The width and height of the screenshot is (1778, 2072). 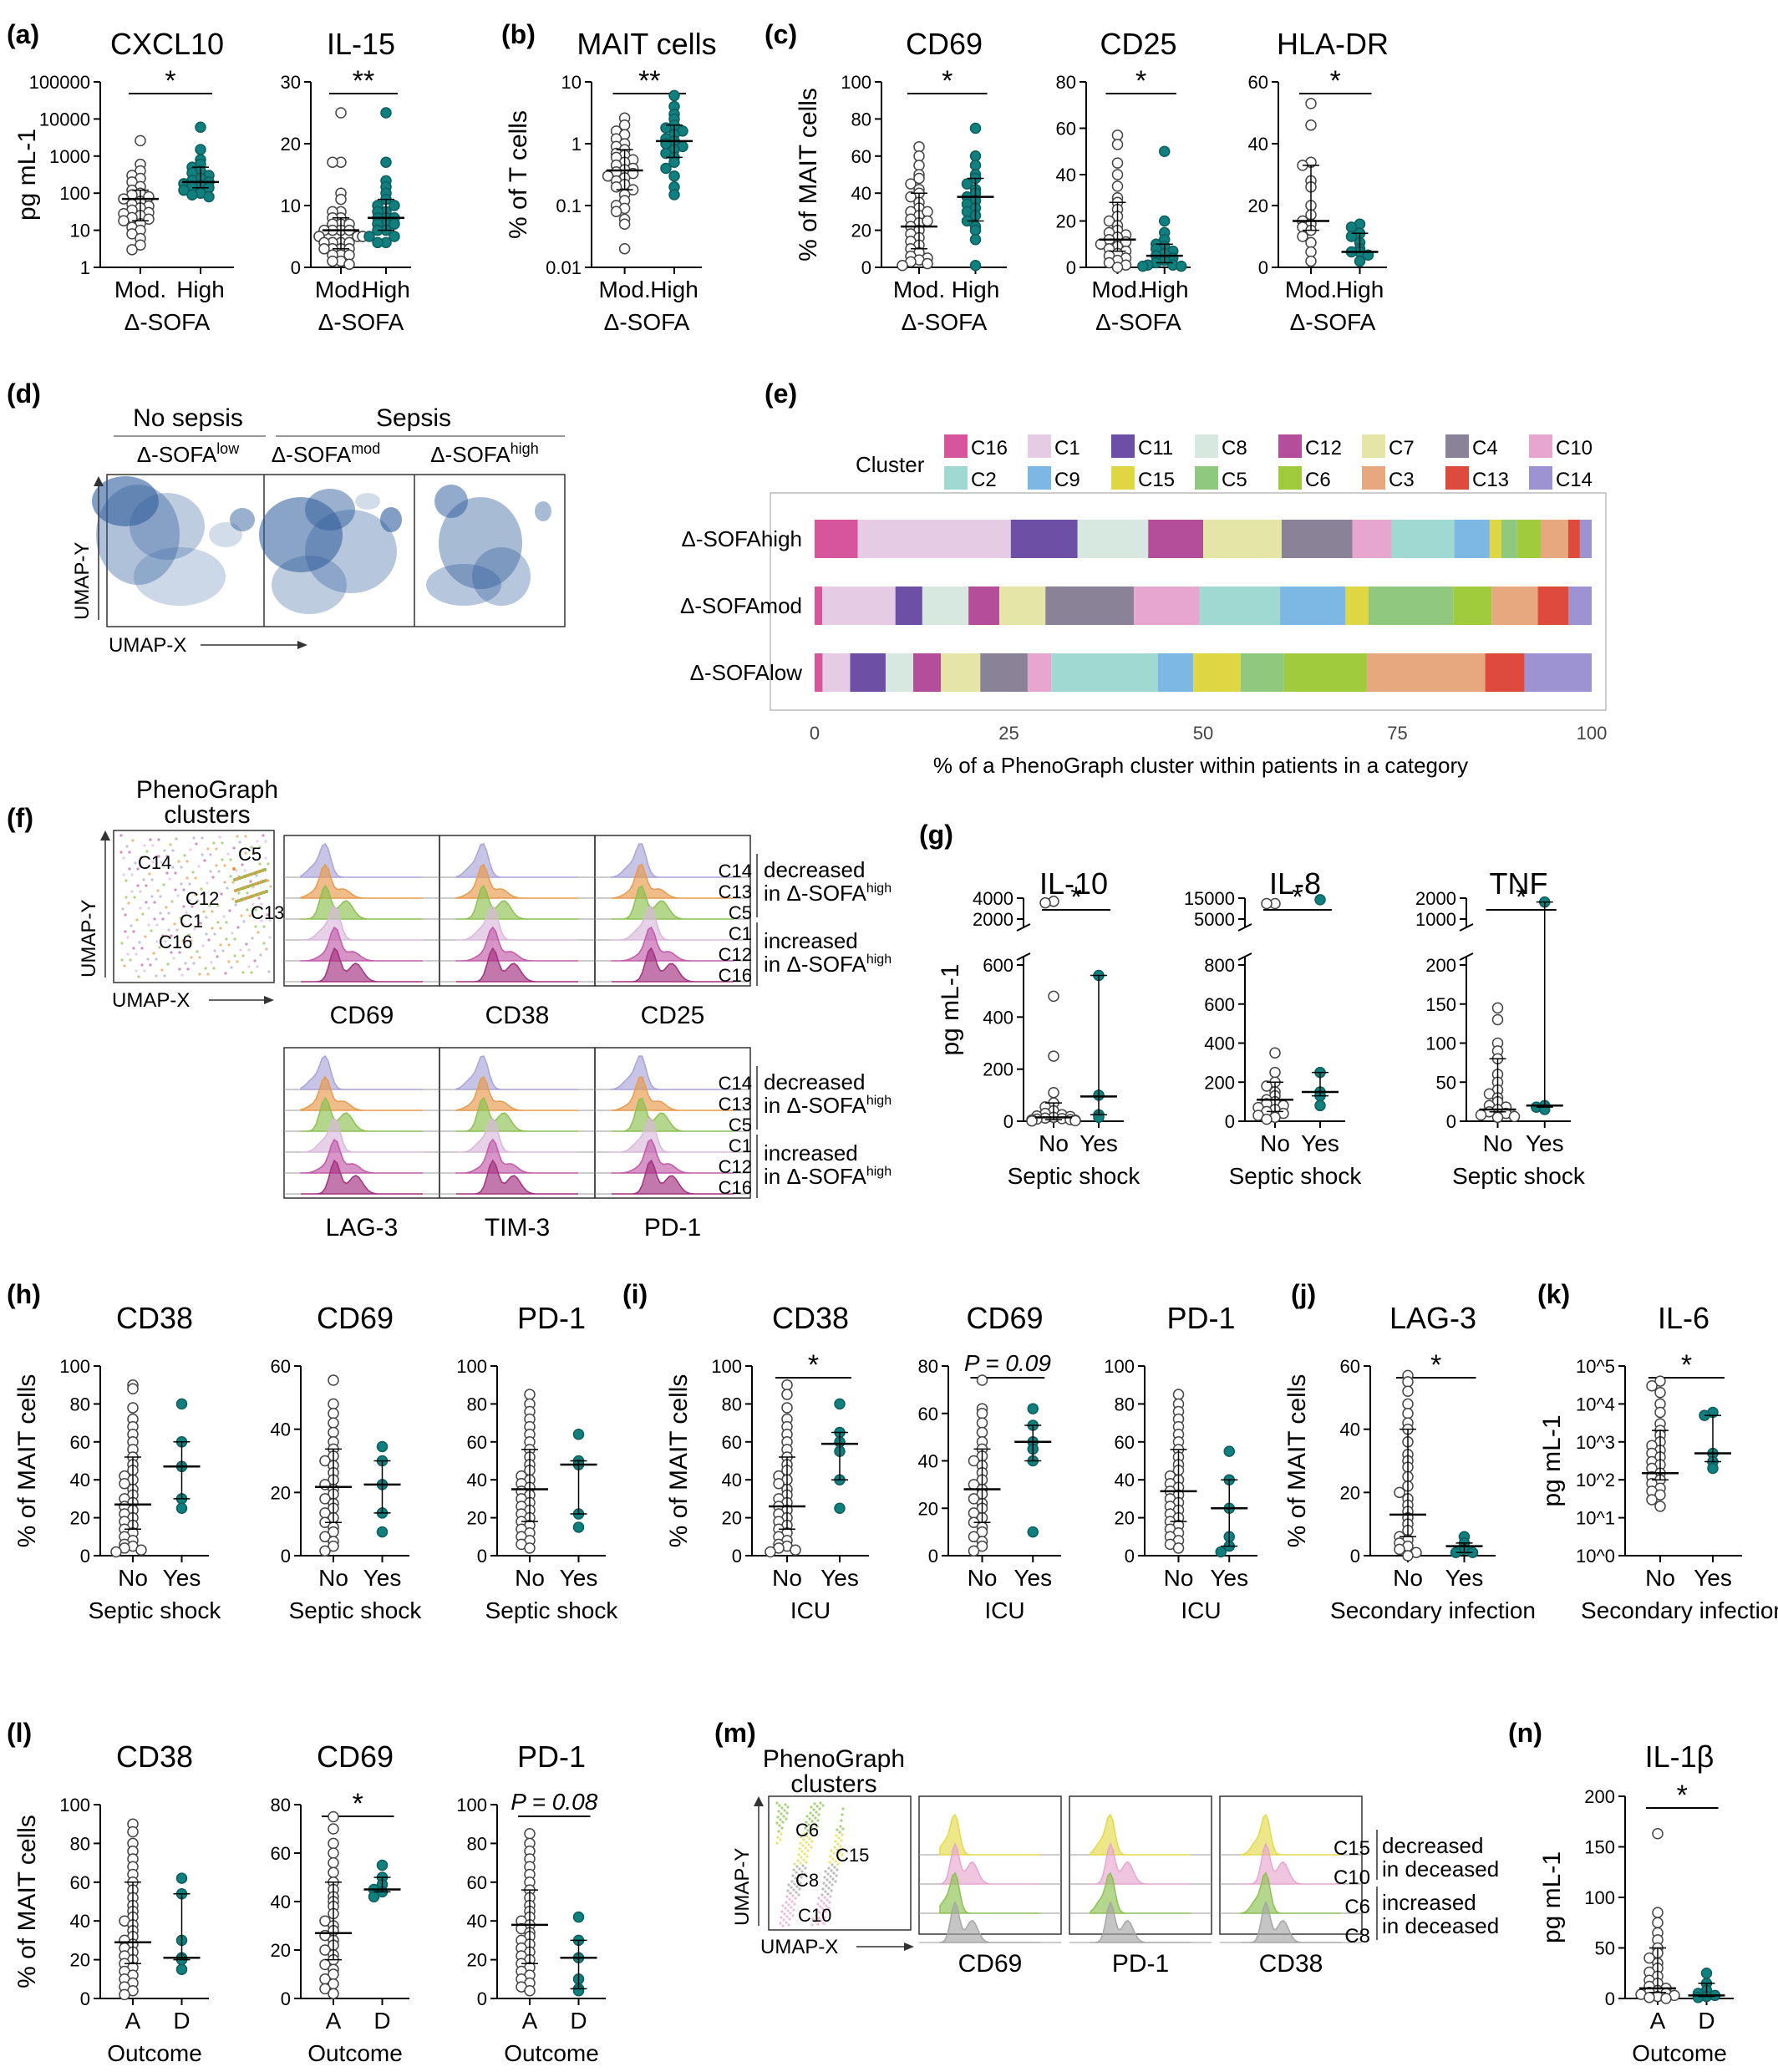 I want to click on y-tick-label: 4000, so click(x=993, y=898).